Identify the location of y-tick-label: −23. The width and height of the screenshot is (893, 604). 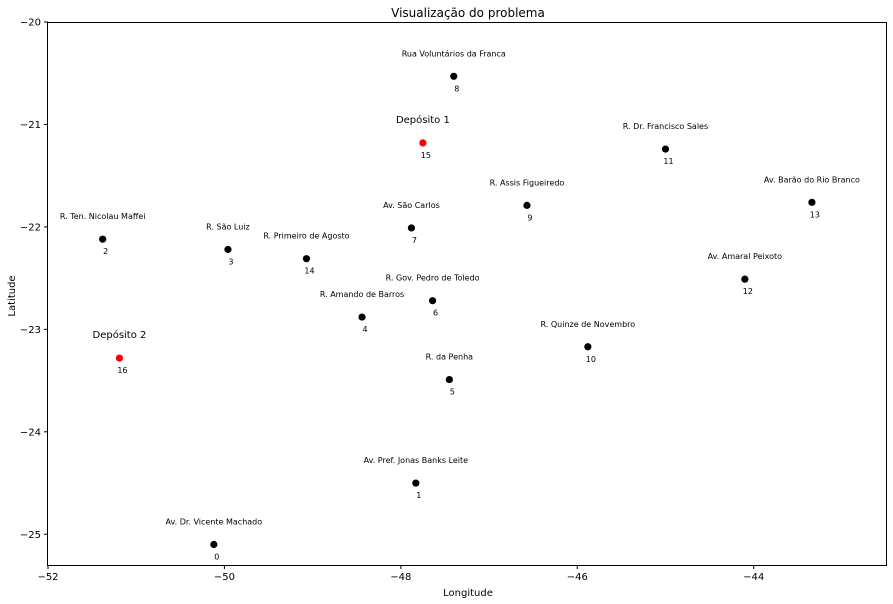
(30, 330).